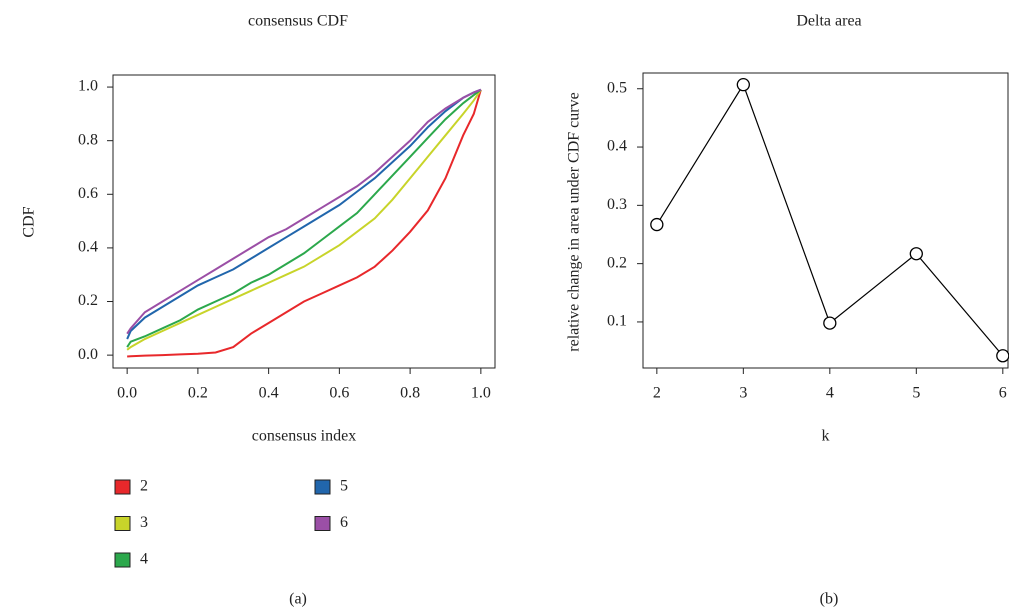  I want to click on x-tick-label: 0.4, so click(269, 393).